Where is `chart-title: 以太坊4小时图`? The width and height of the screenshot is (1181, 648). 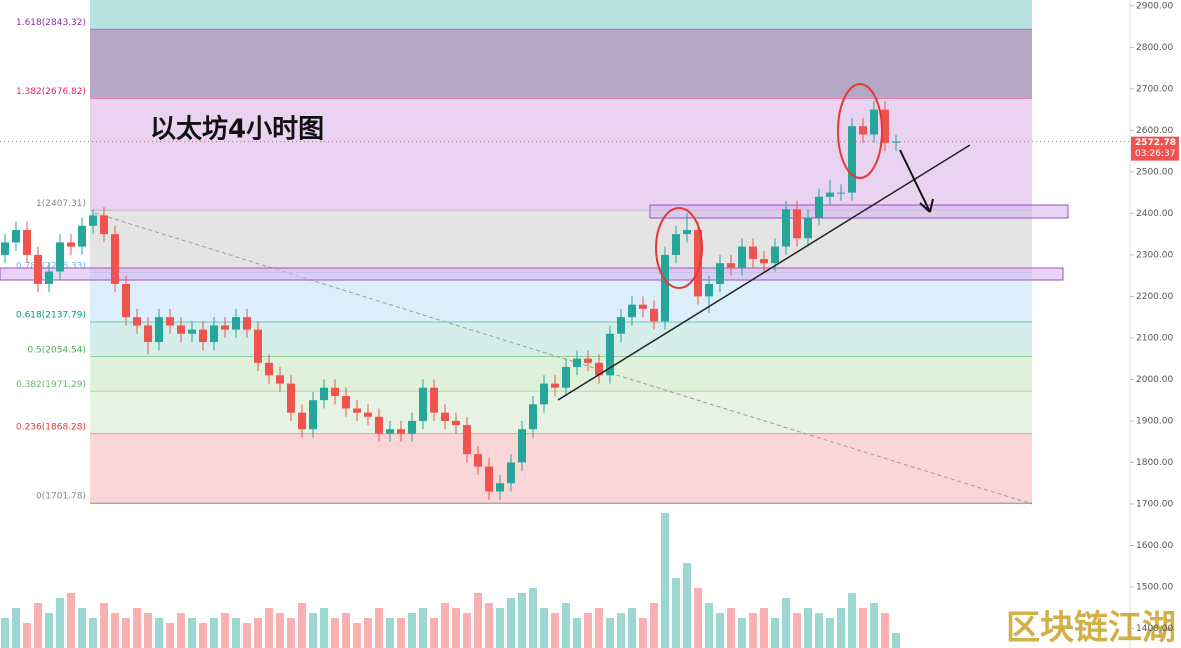 chart-title: 以太坊4小时图 is located at coordinates (237, 129).